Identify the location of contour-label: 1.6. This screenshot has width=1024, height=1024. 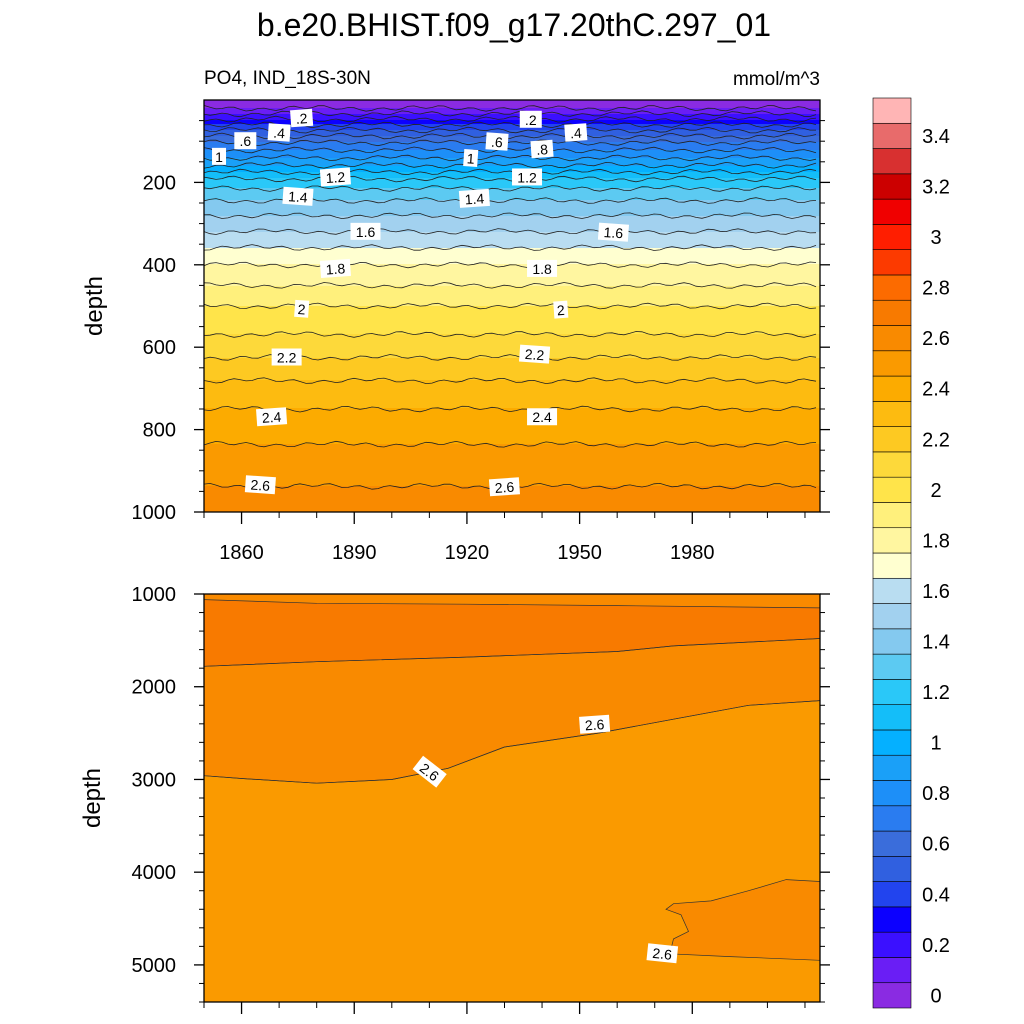
(613, 232).